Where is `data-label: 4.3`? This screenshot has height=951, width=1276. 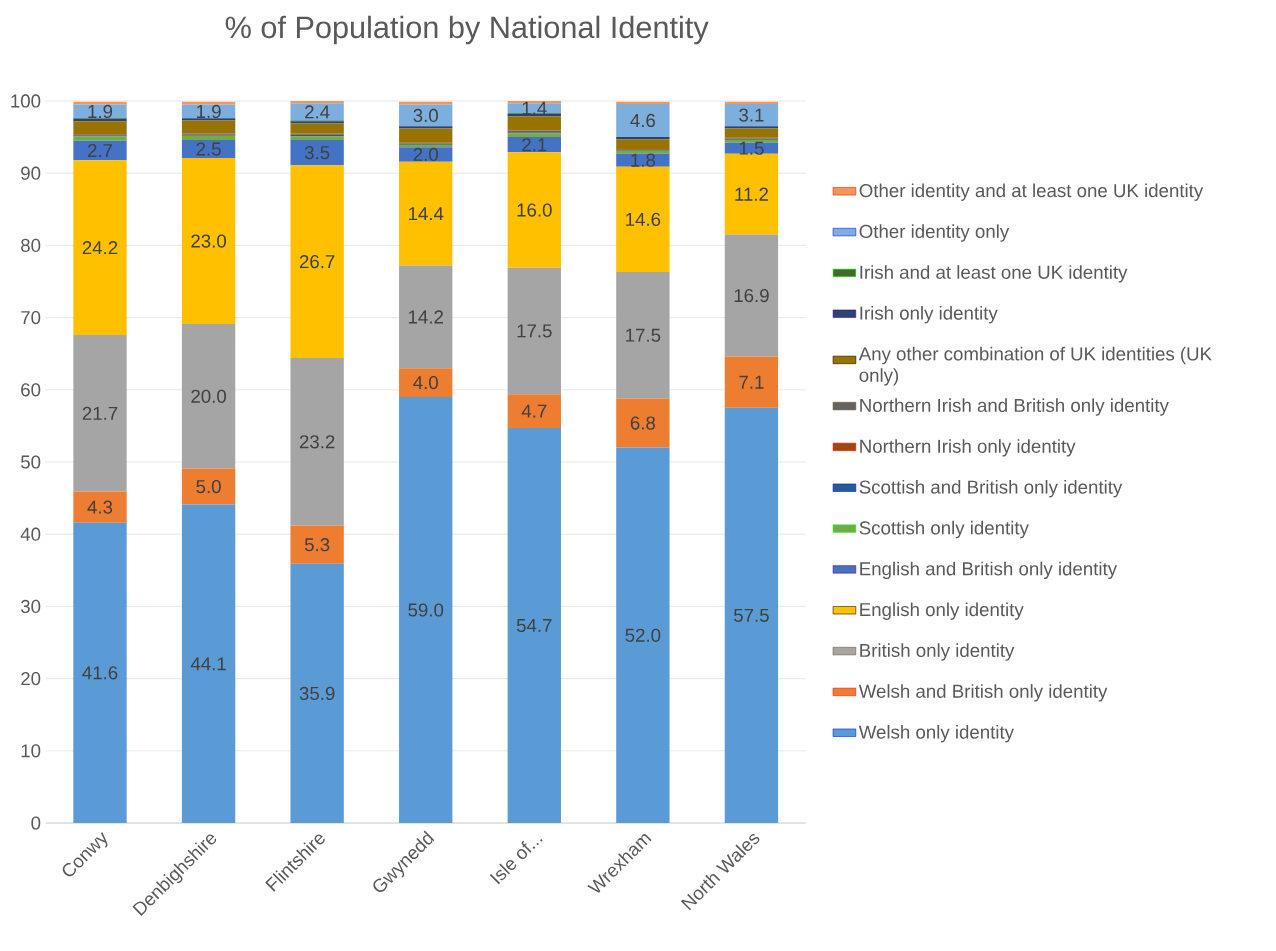 data-label: 4.3 is located at coordinates (100, 507).